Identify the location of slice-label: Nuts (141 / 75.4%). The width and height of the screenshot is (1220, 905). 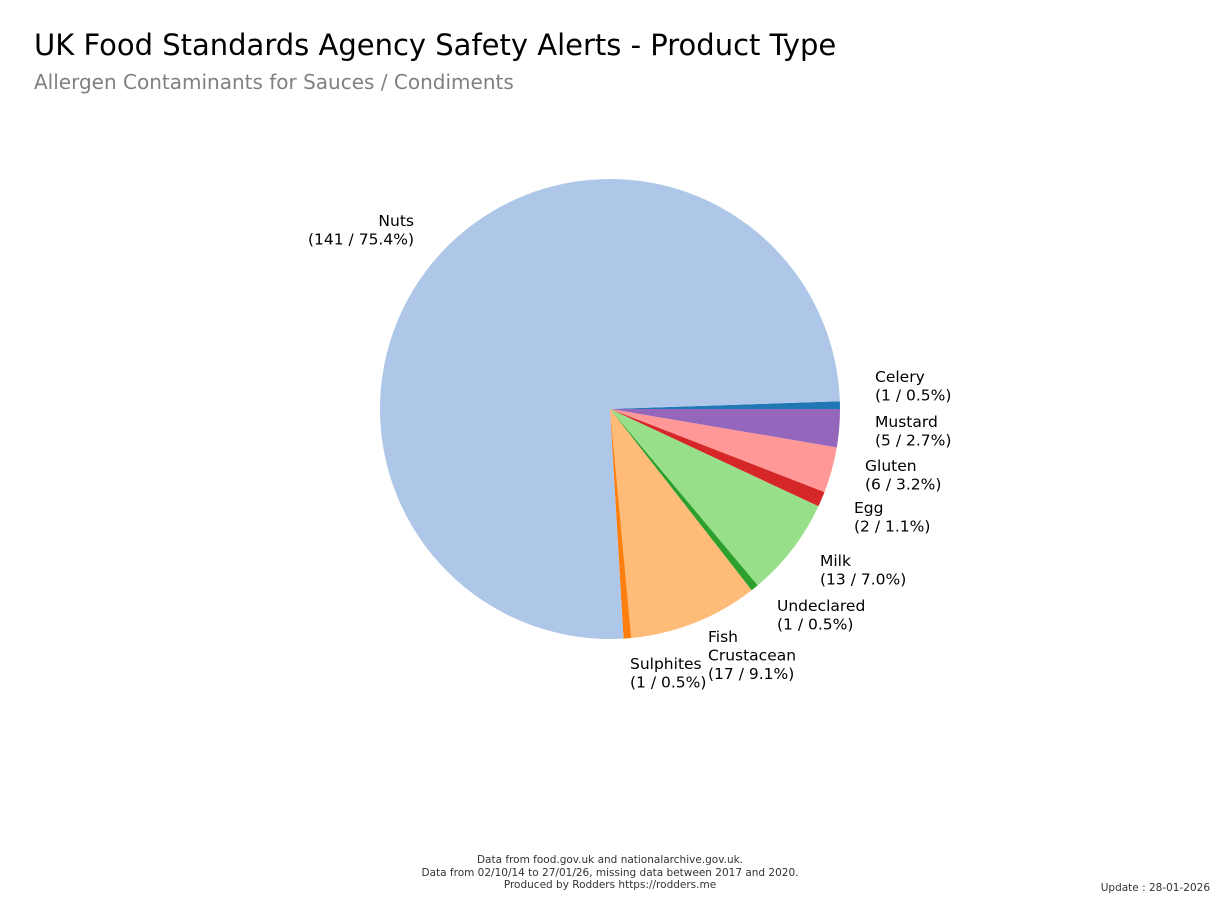
(361, 230).